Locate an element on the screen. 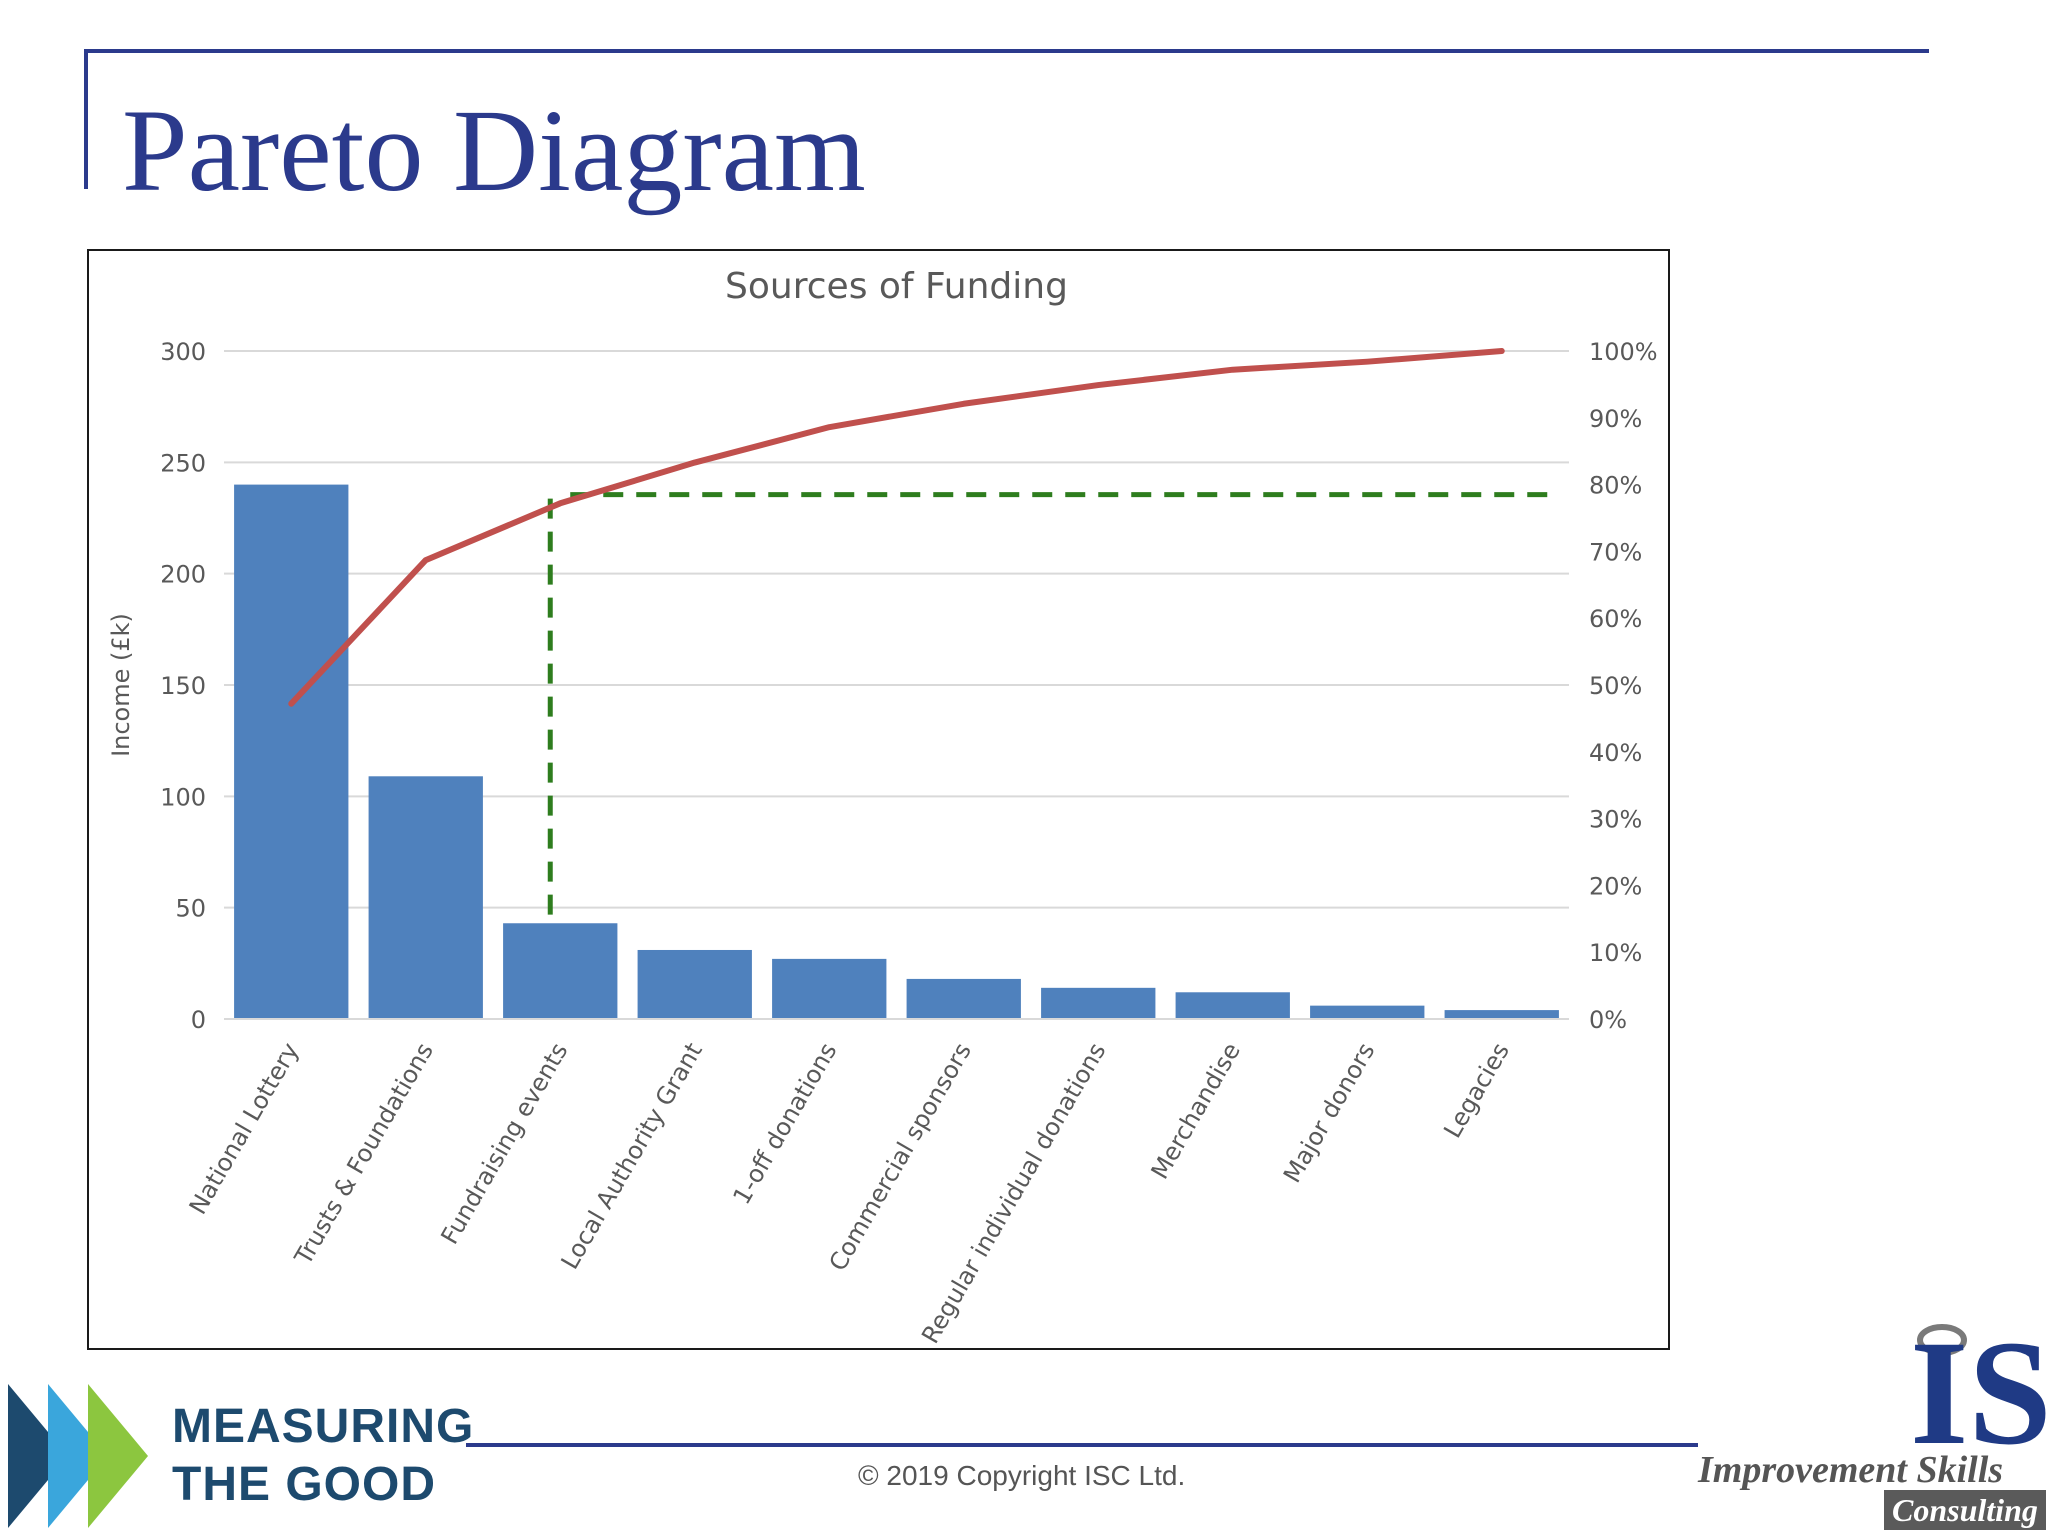 The width and height of the screenshot is (2048, 1536). title-left-rule is located at coordinates (86, 119).